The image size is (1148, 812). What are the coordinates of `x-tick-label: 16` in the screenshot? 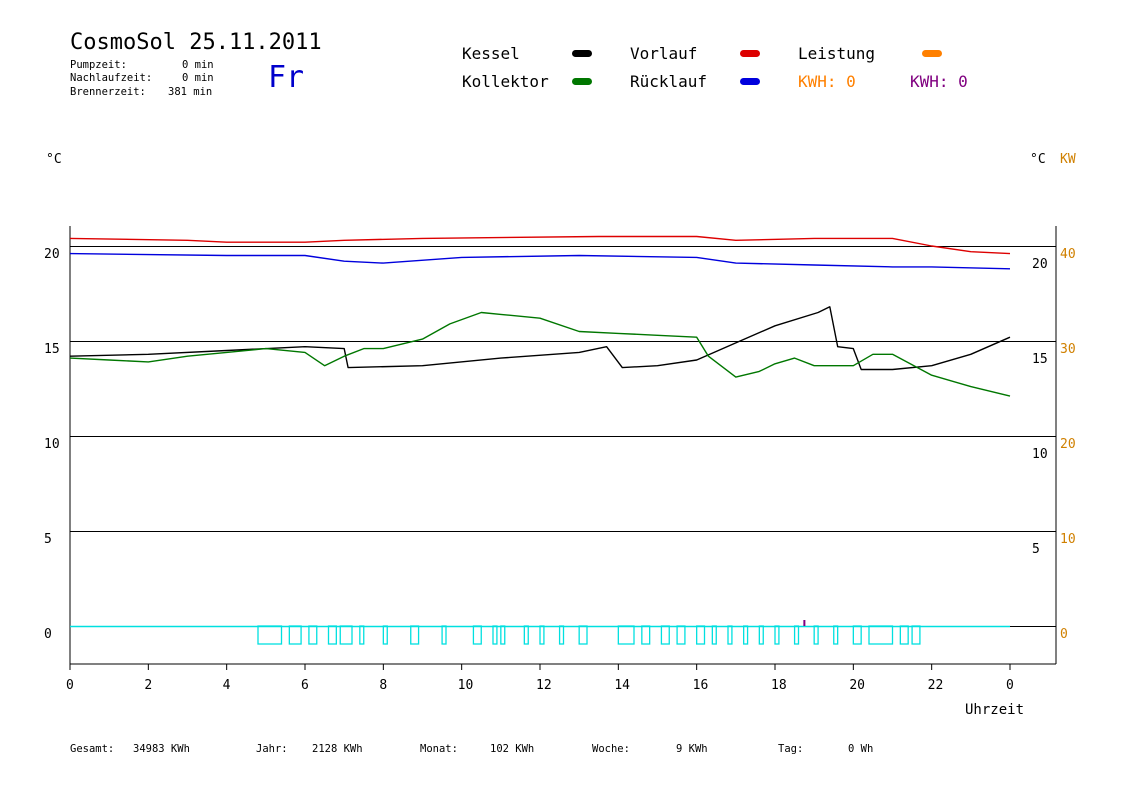 It's located at (701, 685).